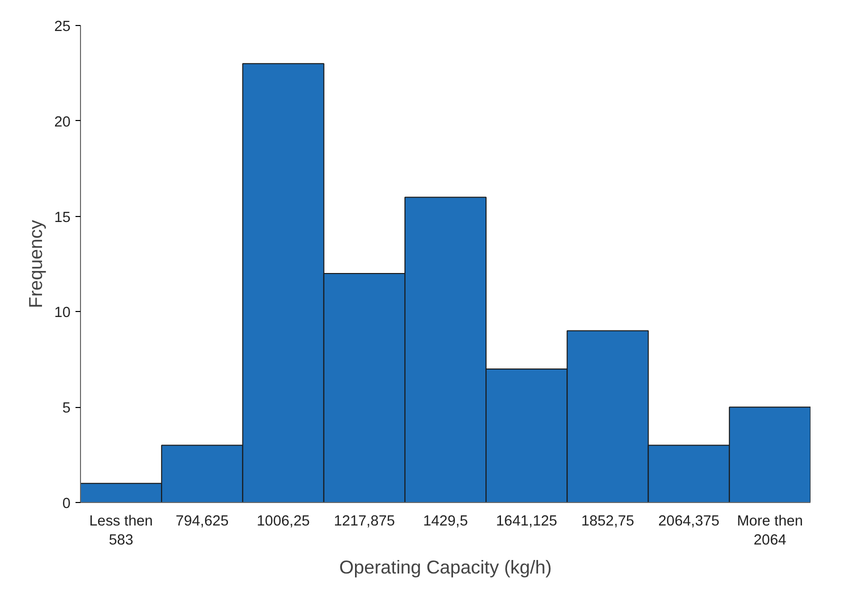  What do you see at coordinates (121, 531) in the screenshot?
I see `x-tick-label: Less then 583` at bounding box center [121, 531].